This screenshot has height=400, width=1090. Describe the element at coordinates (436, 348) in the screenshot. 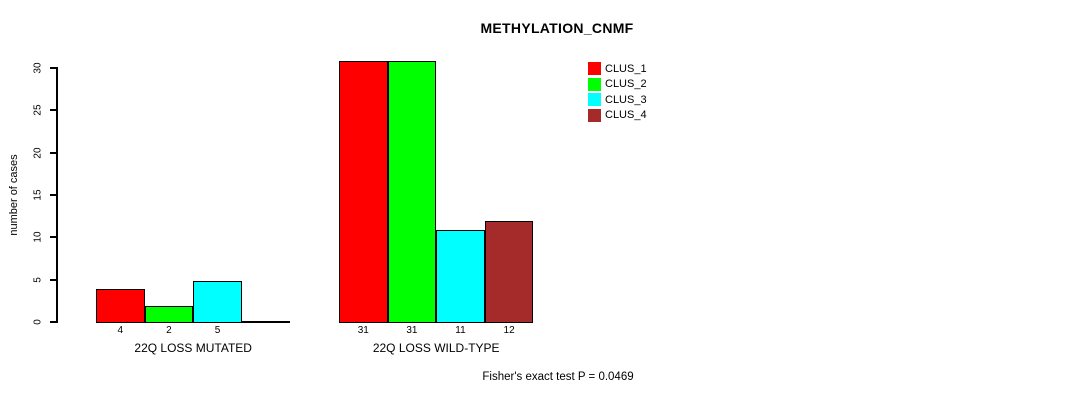

I see `group-label: 22Q LOSS WILD-TYPE` at that location.